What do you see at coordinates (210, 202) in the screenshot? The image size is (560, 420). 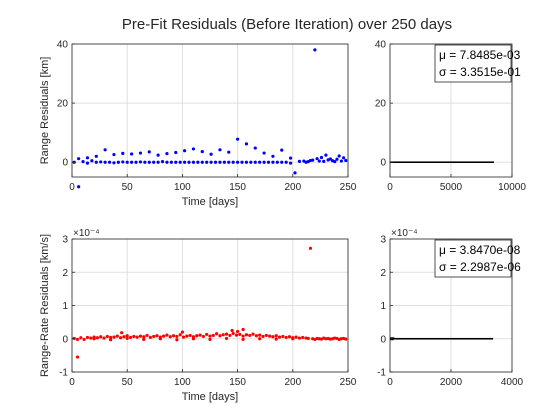 I see `range-scatter-xlabel: Time [days]` at bounding box center [210, 202].